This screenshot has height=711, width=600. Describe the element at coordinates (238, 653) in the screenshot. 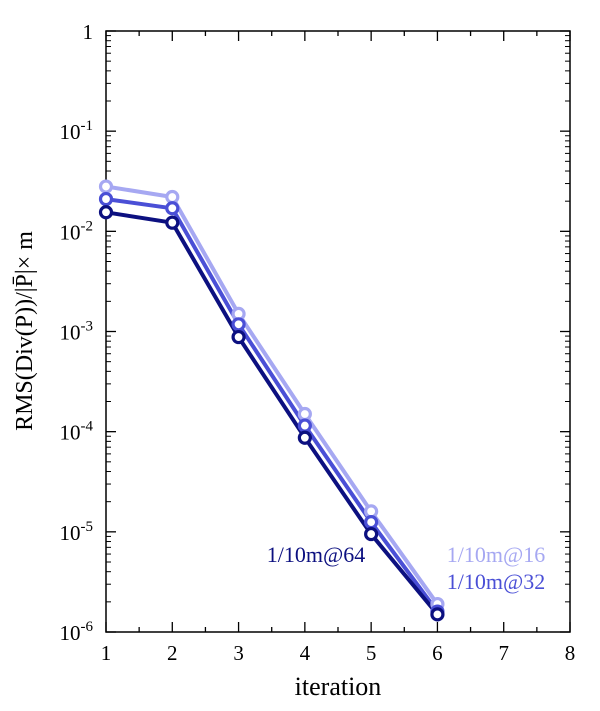

I see `x-tick-label: 3` at that location.